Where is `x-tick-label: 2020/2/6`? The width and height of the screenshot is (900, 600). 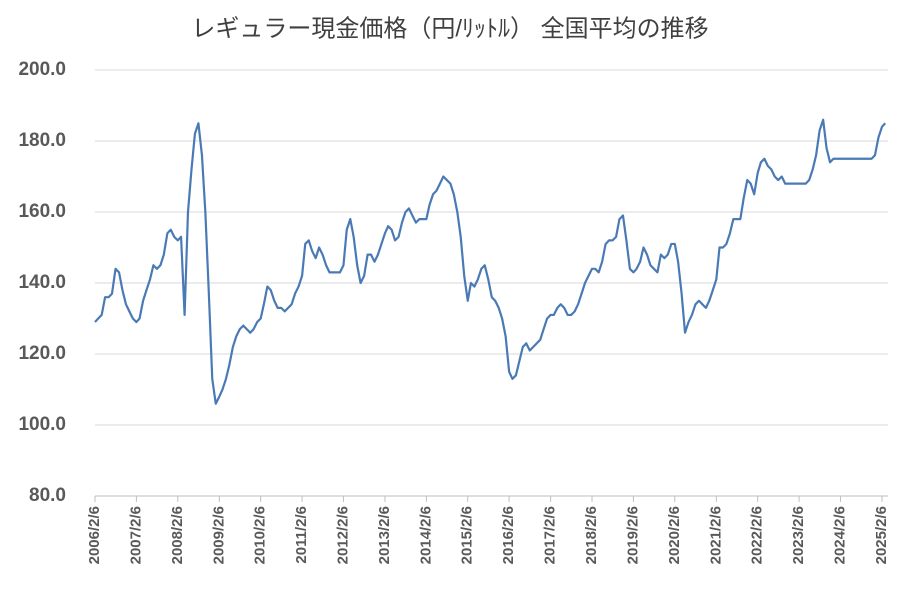 x-tick-label: 2020/2/6 is located at coordinates (674, 535).